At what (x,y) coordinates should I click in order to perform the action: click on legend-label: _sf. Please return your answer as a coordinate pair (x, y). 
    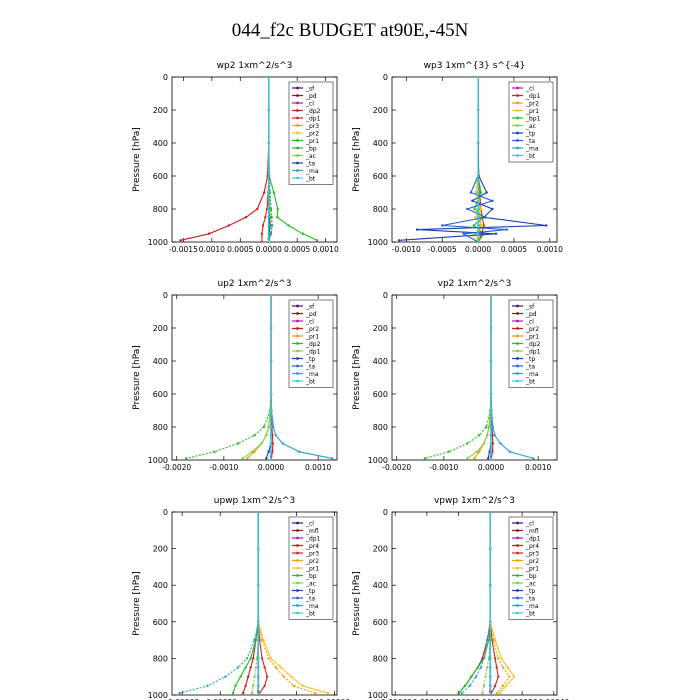
    Looking at the image, I should click on (310, 88).